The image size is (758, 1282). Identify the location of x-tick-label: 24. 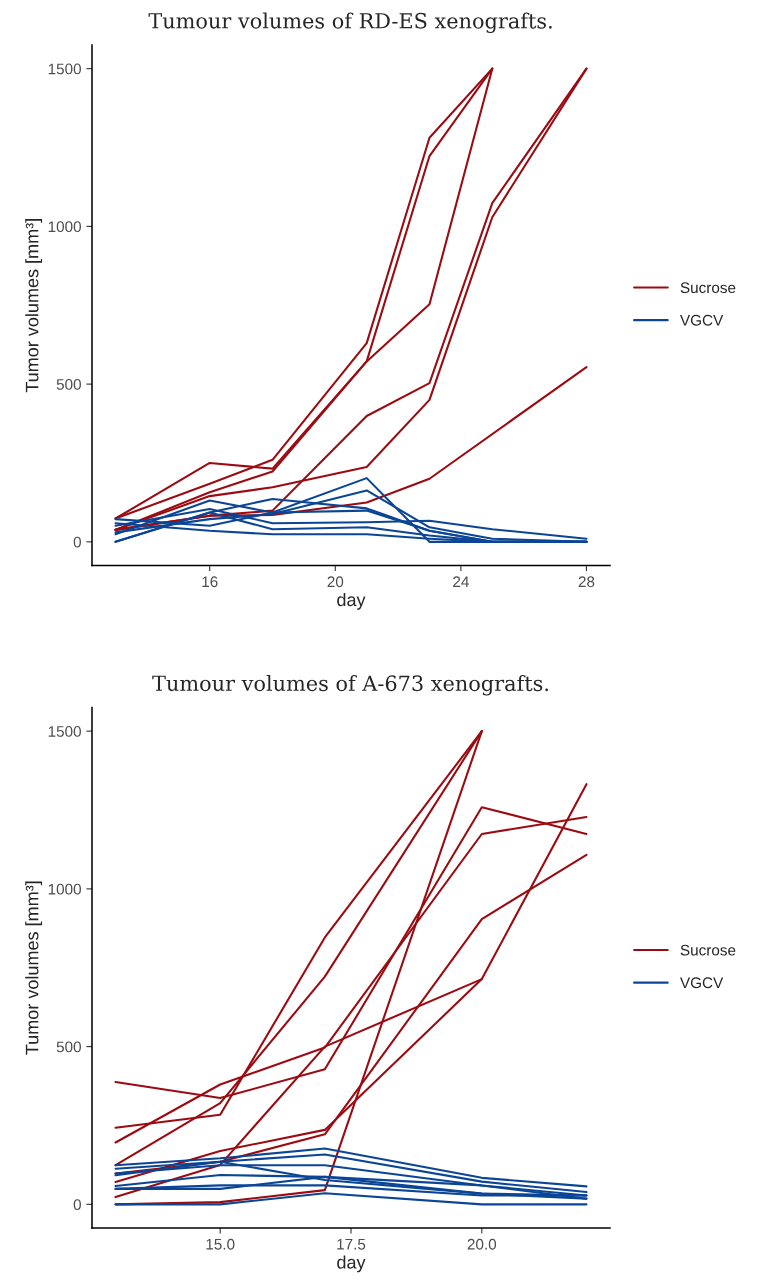
(461, 581).